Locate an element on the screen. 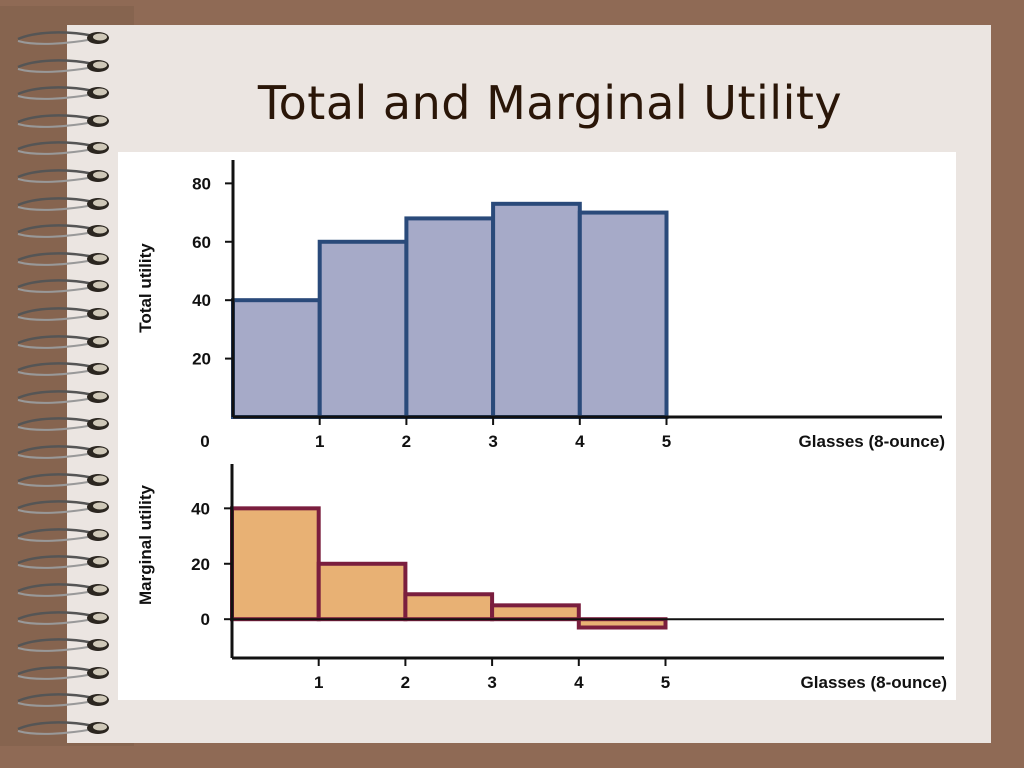 This screenshot has height=768, width=1024. total-y-tick-label: 20 is located at coordinates (201, 359).